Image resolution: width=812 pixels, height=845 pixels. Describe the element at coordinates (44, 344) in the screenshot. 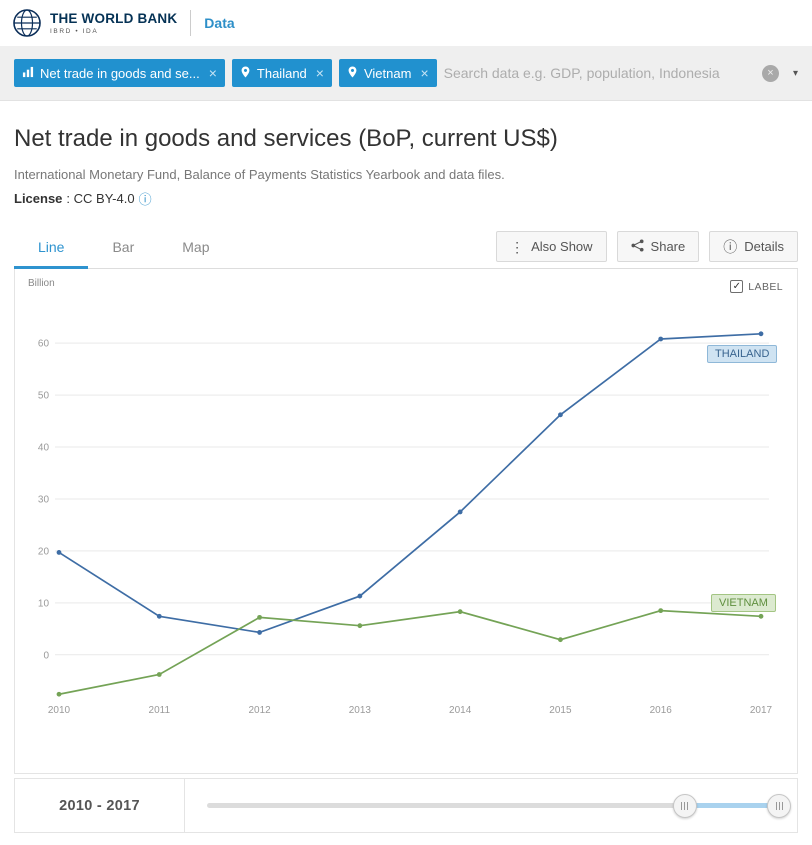

I see `svg-text: 60` at that location.